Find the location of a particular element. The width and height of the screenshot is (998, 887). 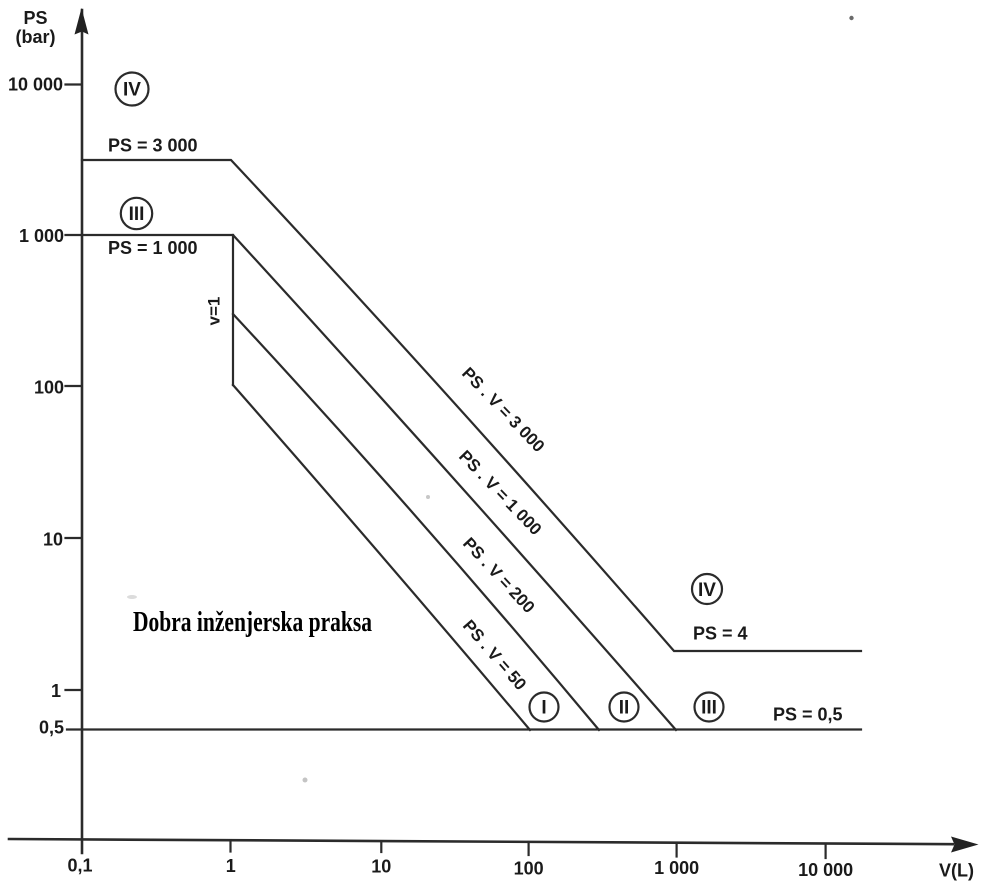

svg-text: Dobra inženjerska praksa is located at coordinates (252, 622).